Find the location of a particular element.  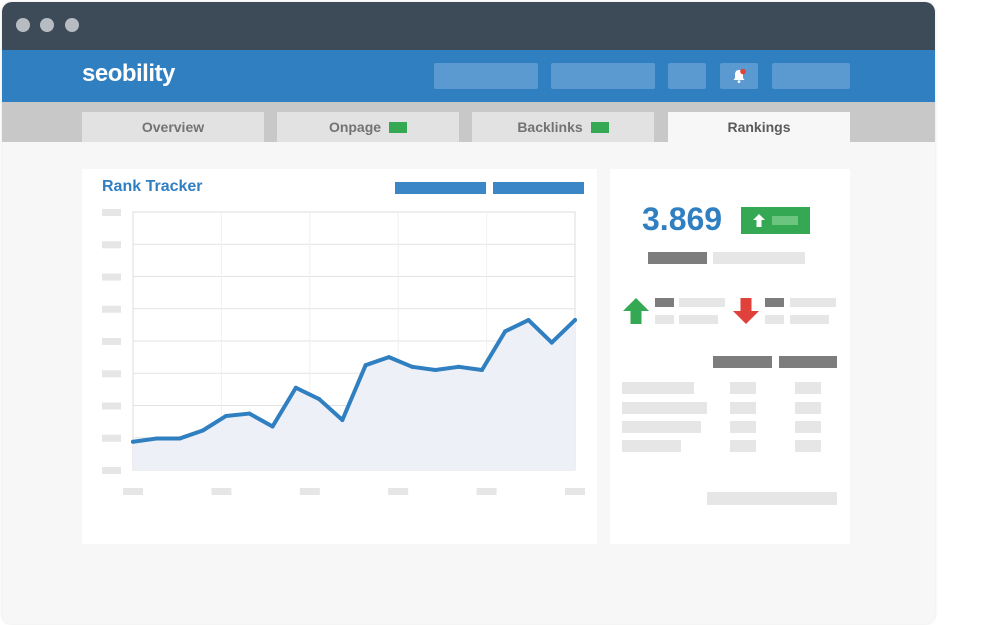

tab-label: Rankings is located at coordinates (759, 127).